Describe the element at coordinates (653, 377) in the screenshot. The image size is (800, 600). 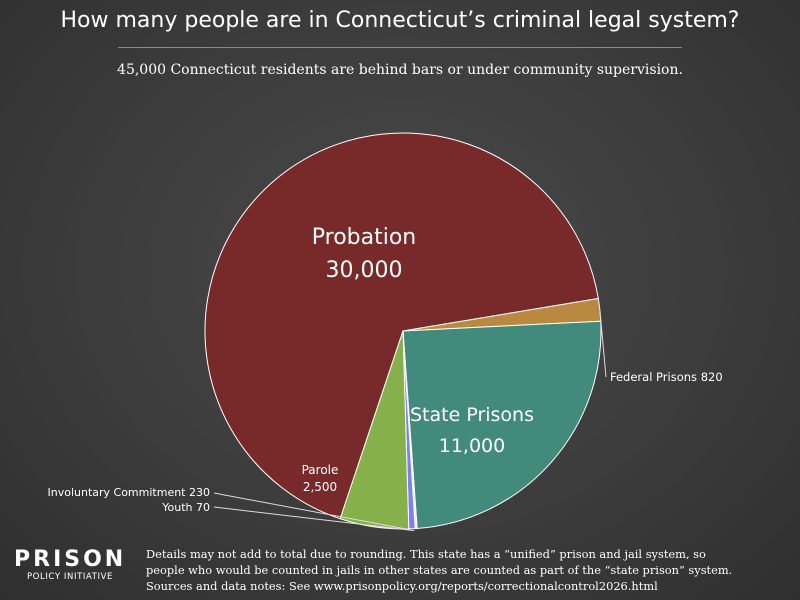
I see `label-federal-prisons-name: Federal Prisons` at that location.